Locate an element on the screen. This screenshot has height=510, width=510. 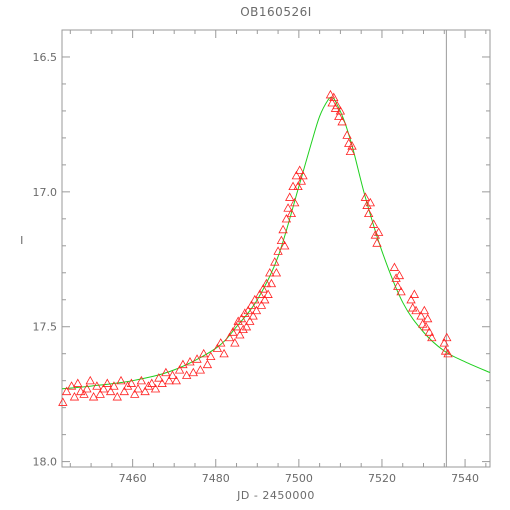
chart-title: OB160526I is located at coordinates (276, 12).